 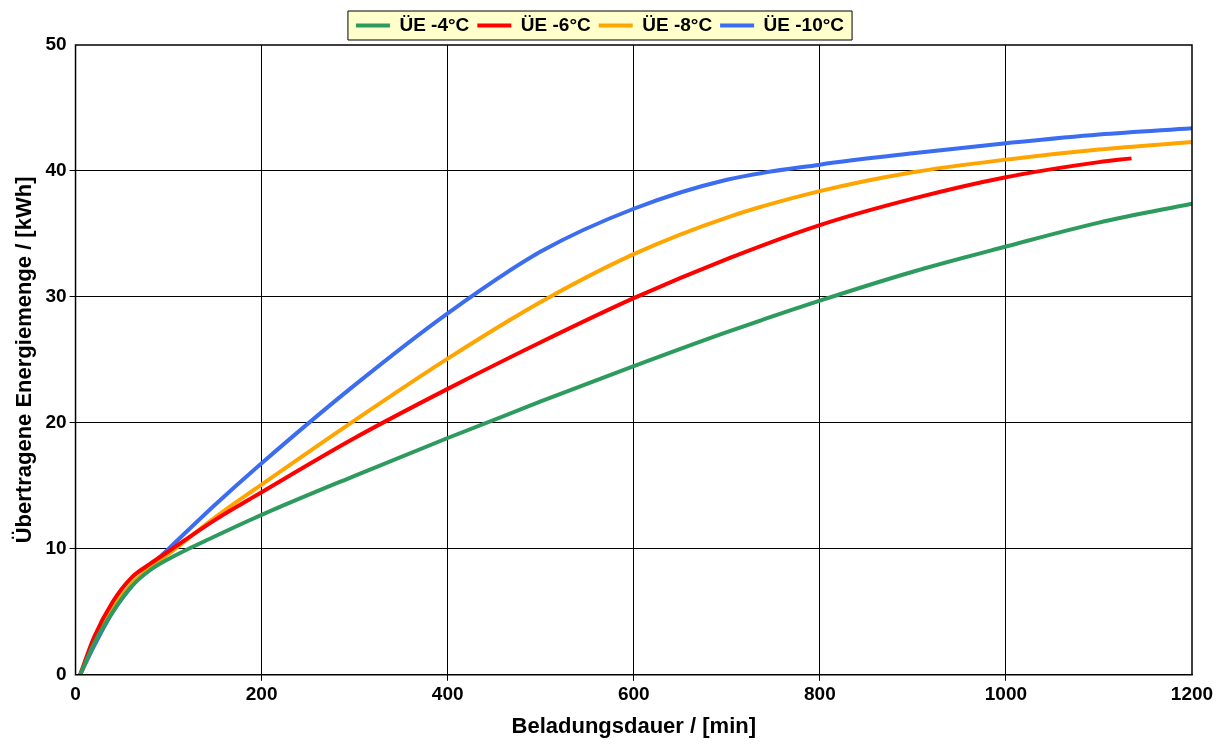 I want to click on legend-label: ÜE -10°C, so click(x=804, y=24).